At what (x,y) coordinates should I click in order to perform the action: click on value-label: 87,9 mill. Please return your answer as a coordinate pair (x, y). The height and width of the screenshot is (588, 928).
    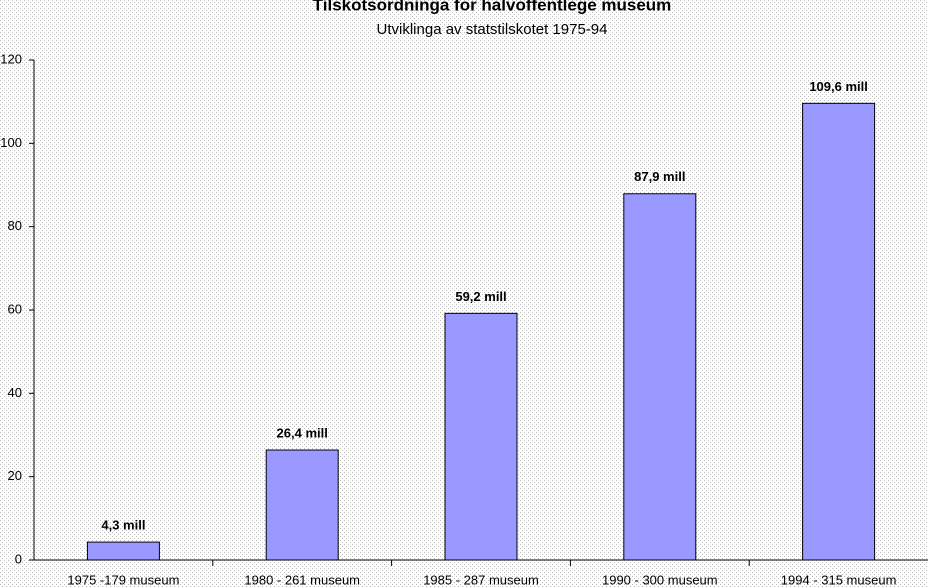
    Looking at the image, I should click on (659, 176).